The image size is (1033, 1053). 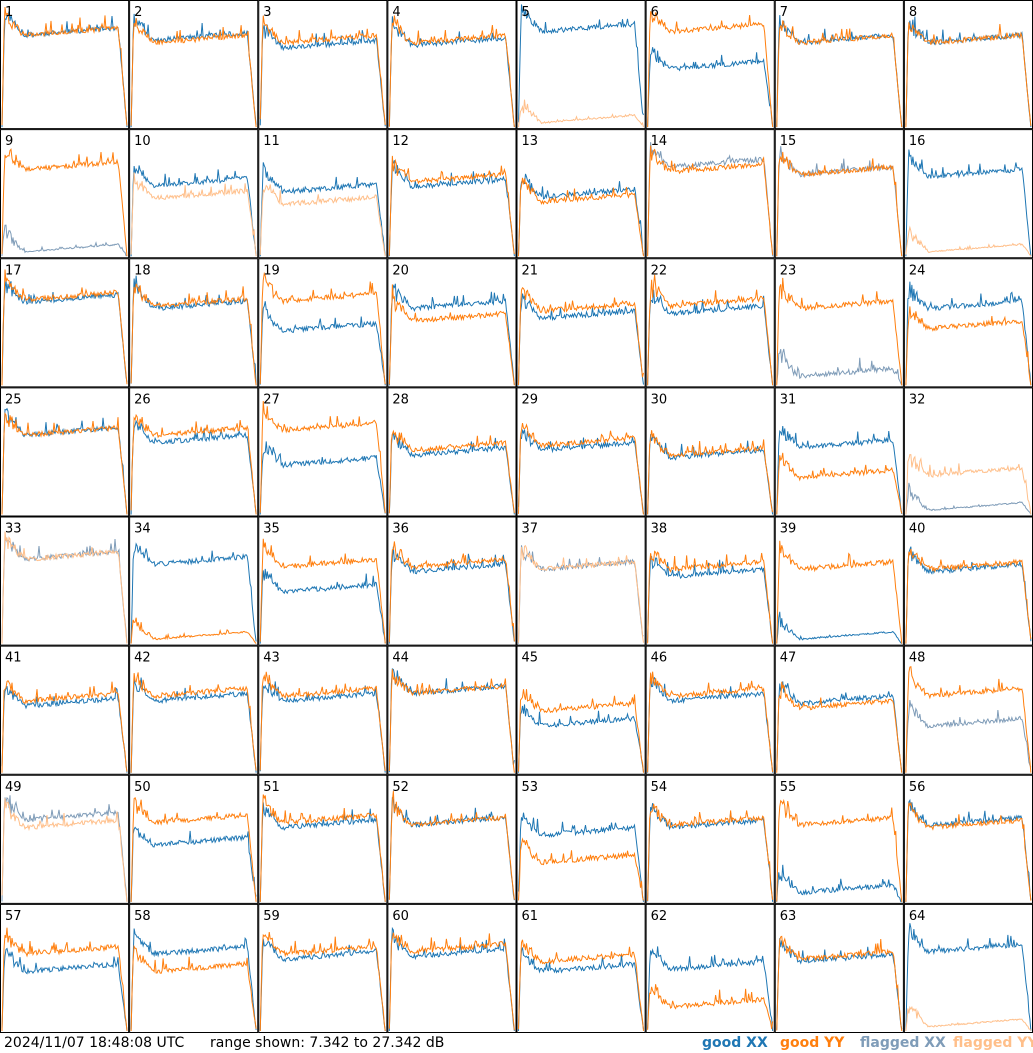 What do you see at coordinates (530, 141) in the screenshot?
I see `panel-label: 13` at bounding box center [530, 141].